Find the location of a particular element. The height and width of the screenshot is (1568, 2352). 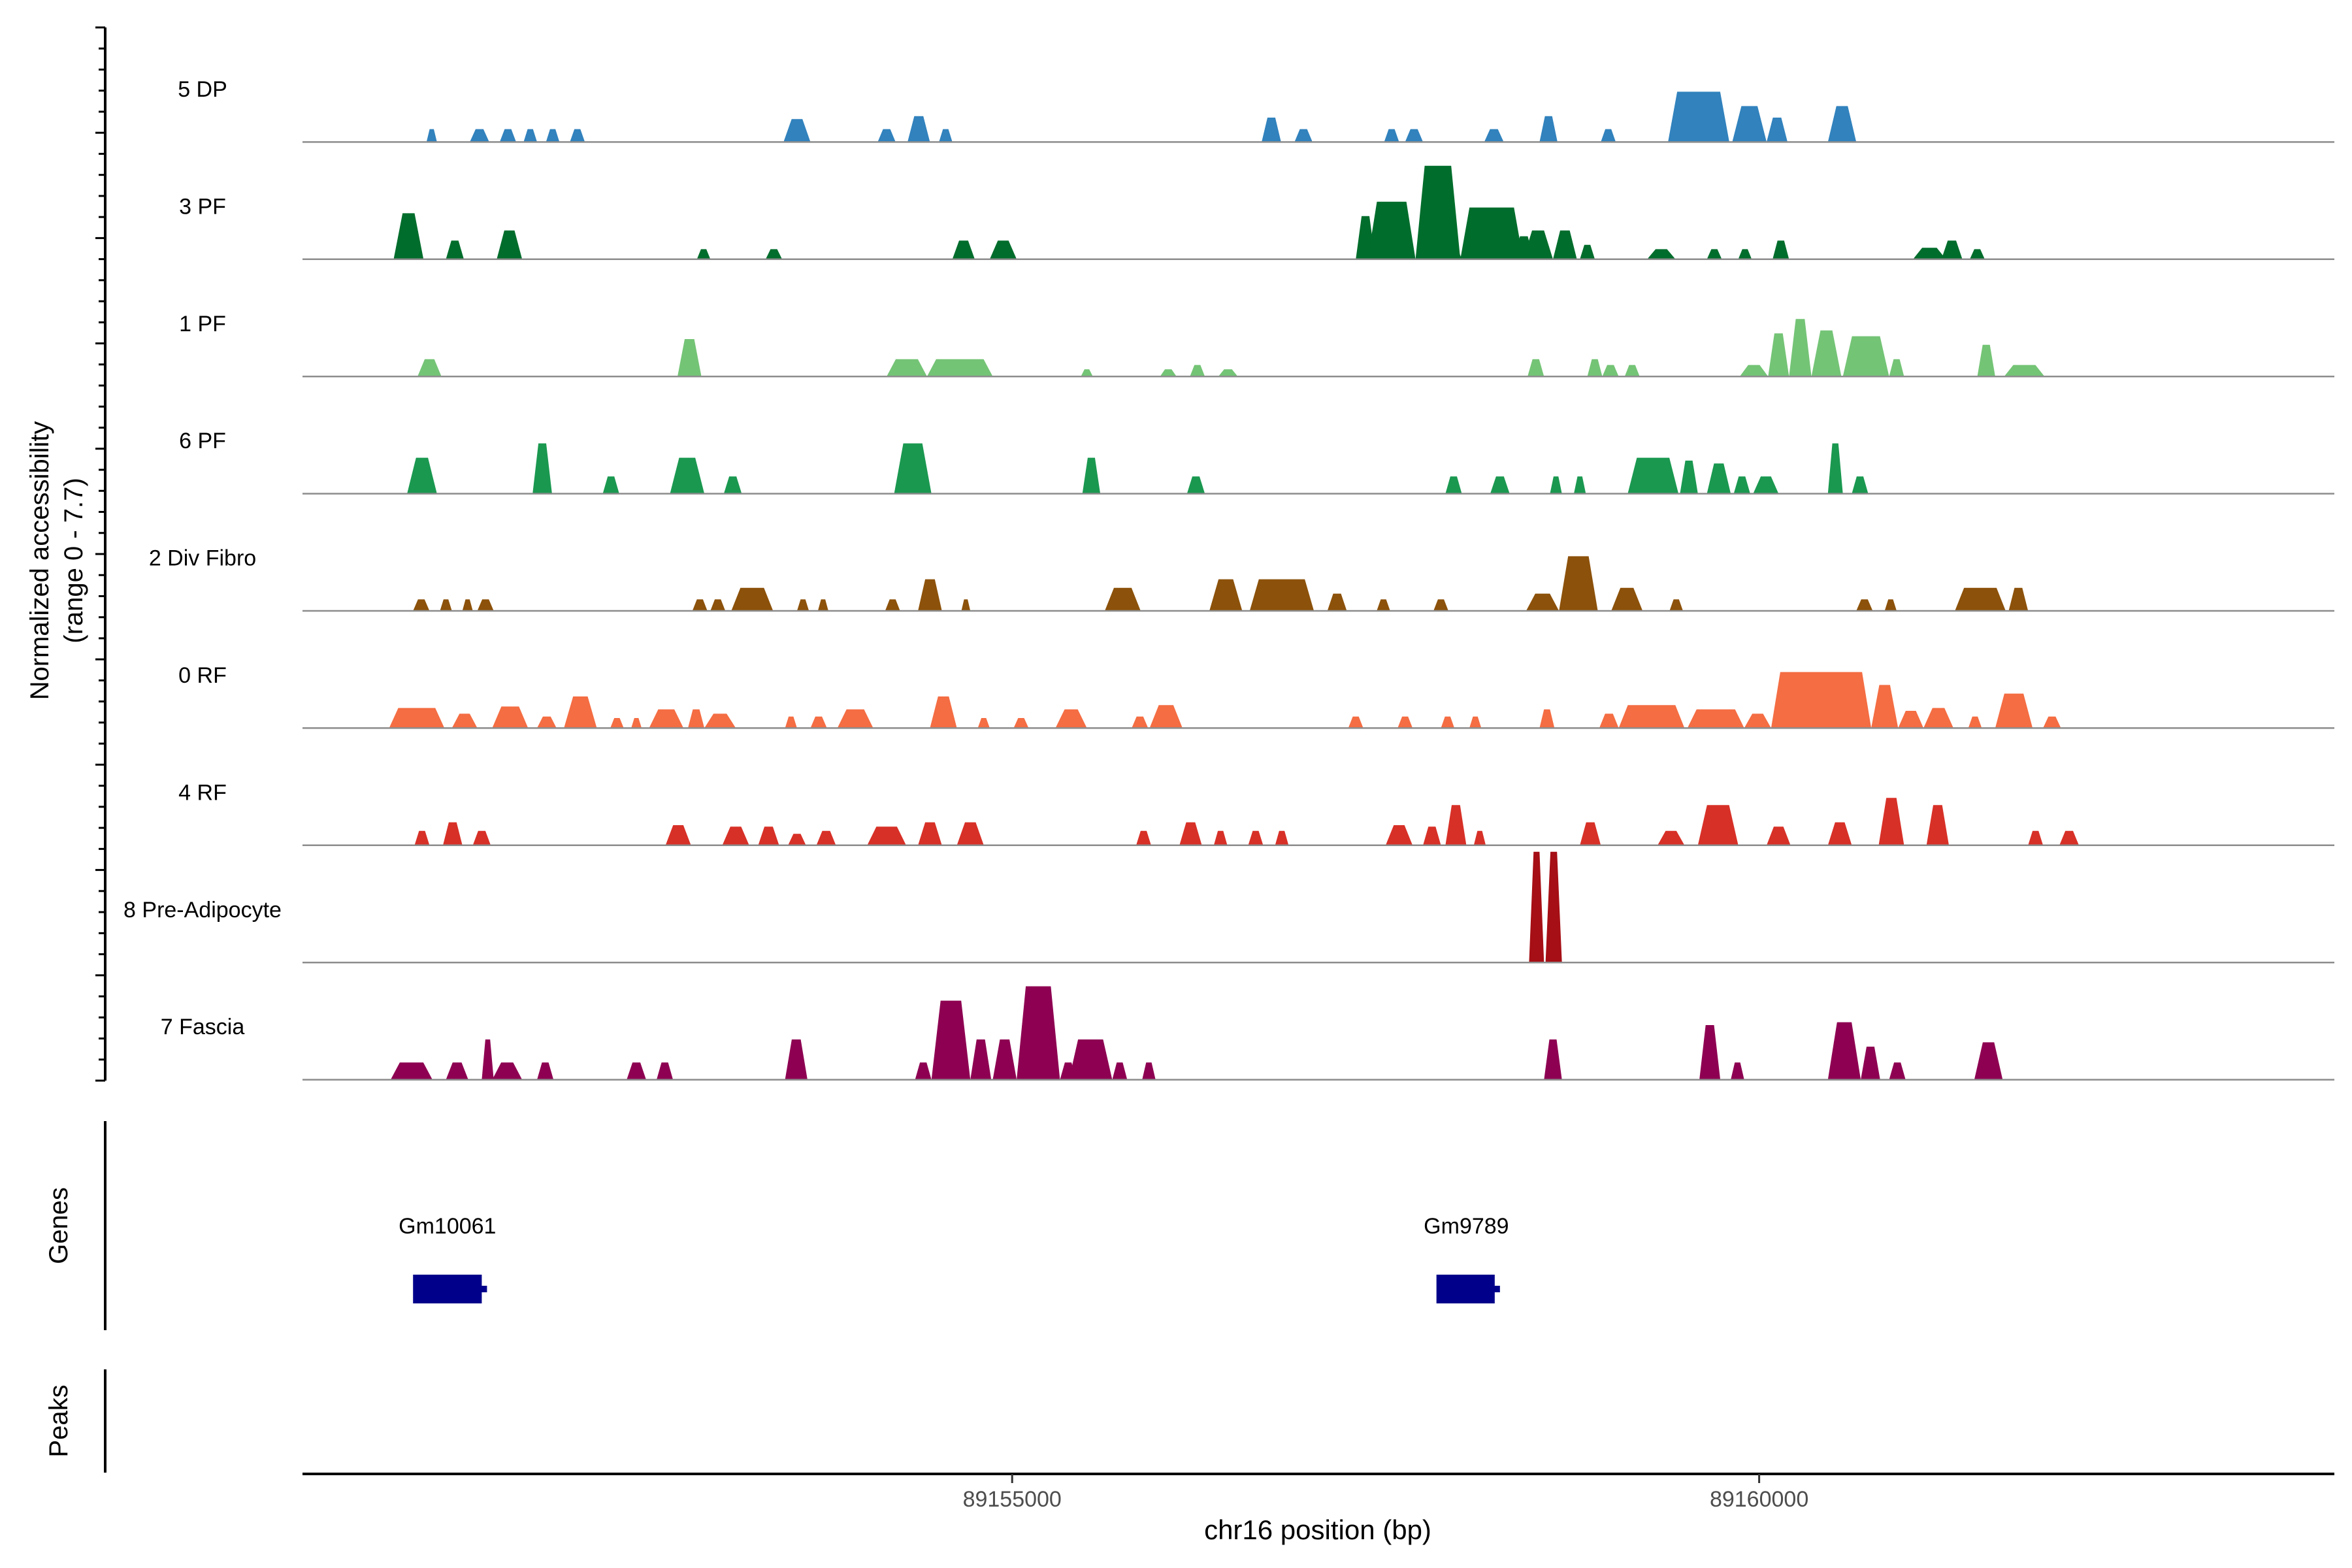

gene-gm9789: Gm9789 is located at coordinates (1466, 1258).